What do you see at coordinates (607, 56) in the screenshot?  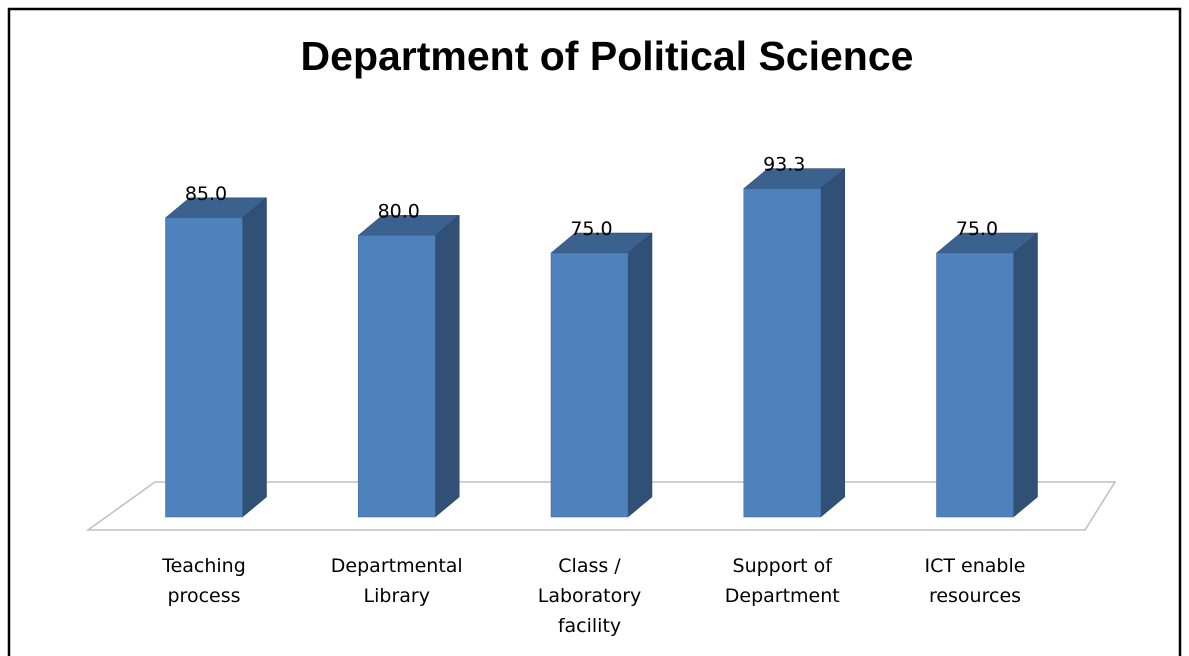 I see `chart-title: Department of Political Science` at bounding box center [607, 56].